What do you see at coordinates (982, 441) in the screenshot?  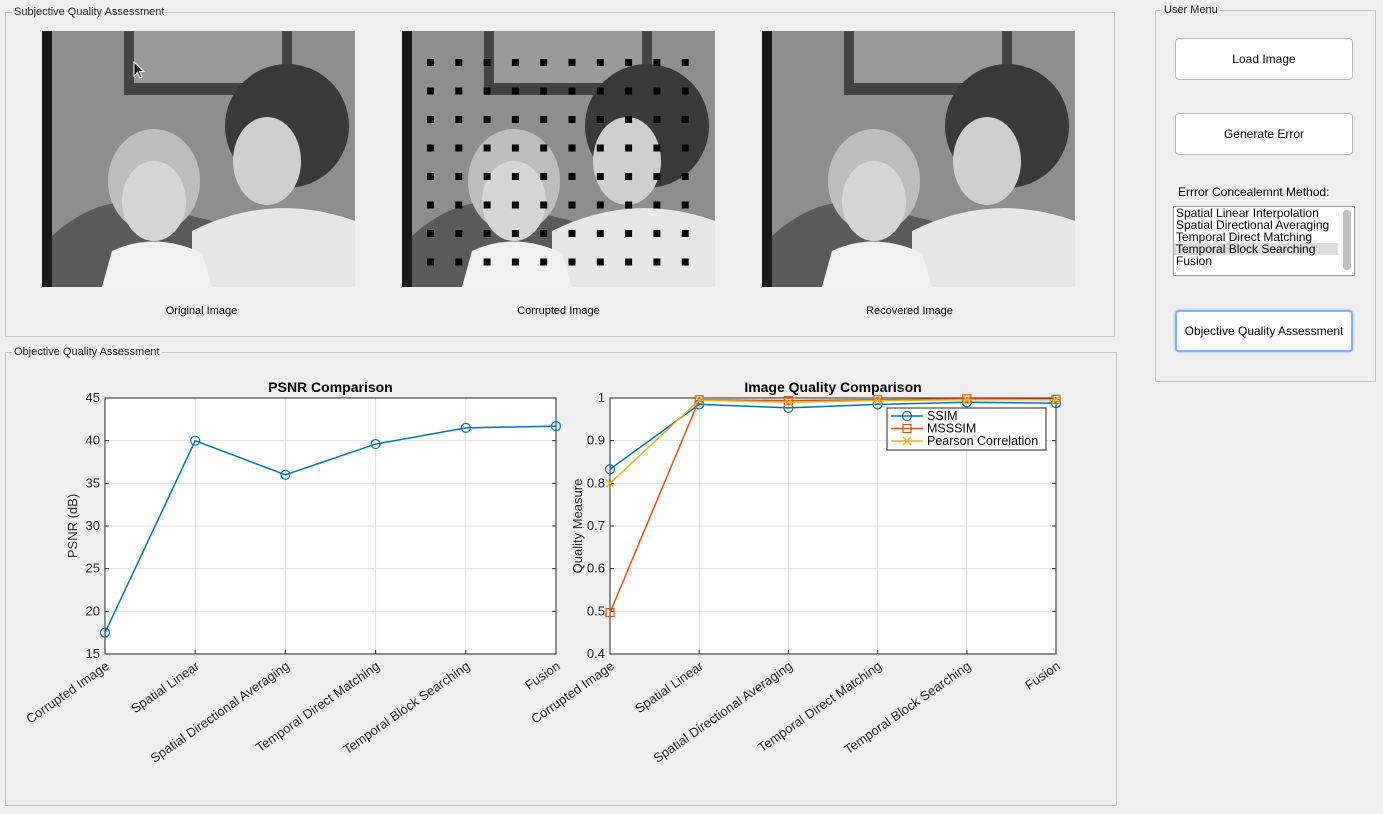 I see `legend-entry: Pearson Correlation` at bounding box center [982, 441].